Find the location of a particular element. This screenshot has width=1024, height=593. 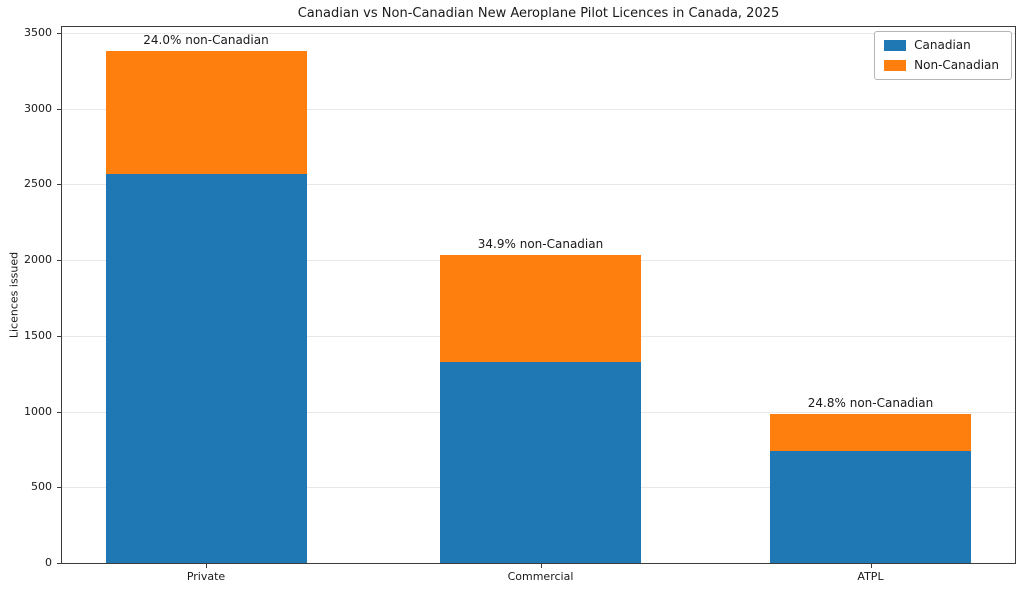

legend-item-canadian: Canadian is located at coordinates (941, 45).